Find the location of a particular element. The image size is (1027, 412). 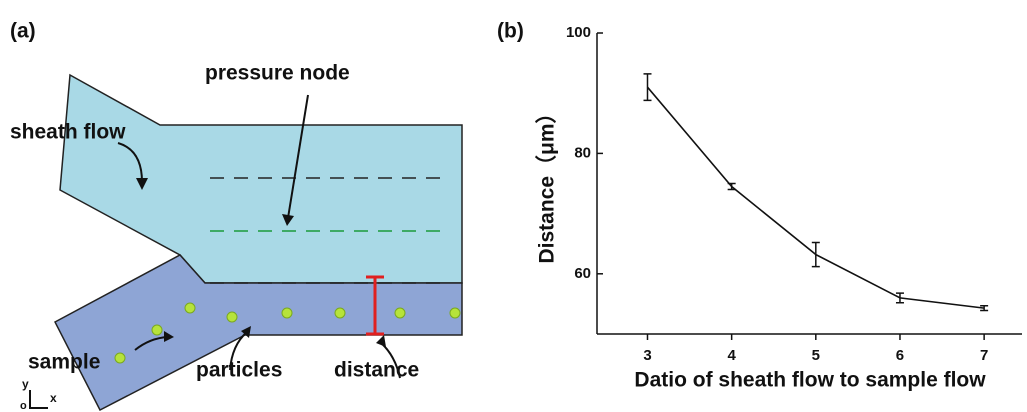

sample-label: sample is located at coordinates (64, 362).